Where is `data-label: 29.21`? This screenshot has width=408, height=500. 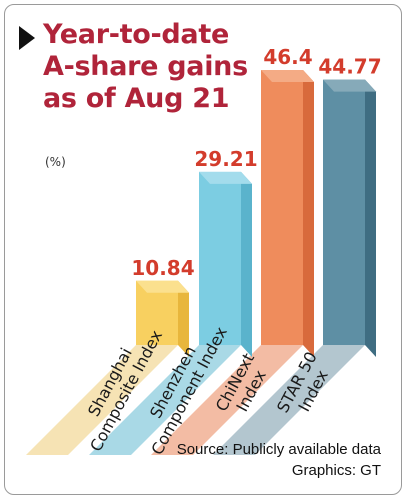 data-label: 29.21 is located at coordinates (225, 159).